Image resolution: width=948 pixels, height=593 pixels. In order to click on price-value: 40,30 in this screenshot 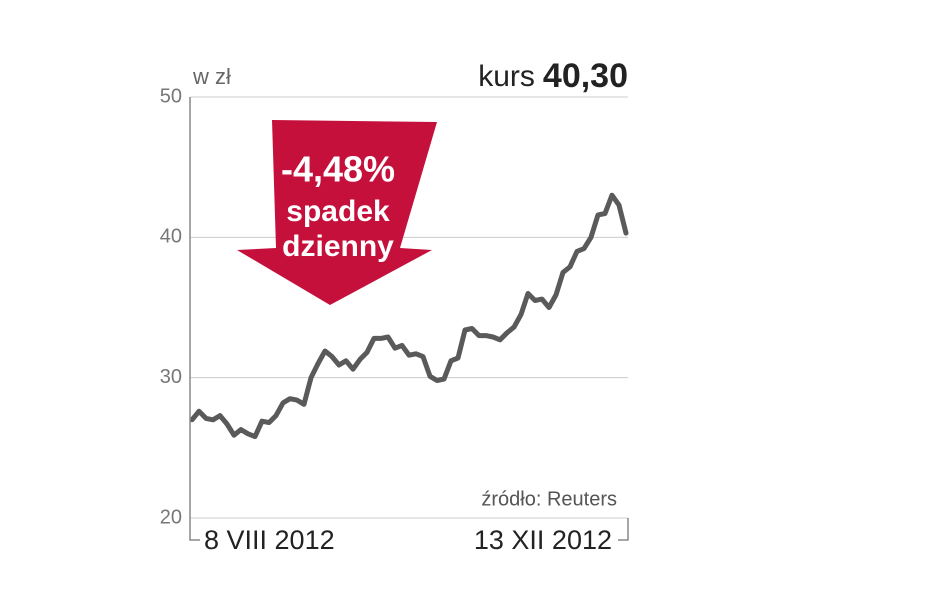, I will do `click(585, 76)`.